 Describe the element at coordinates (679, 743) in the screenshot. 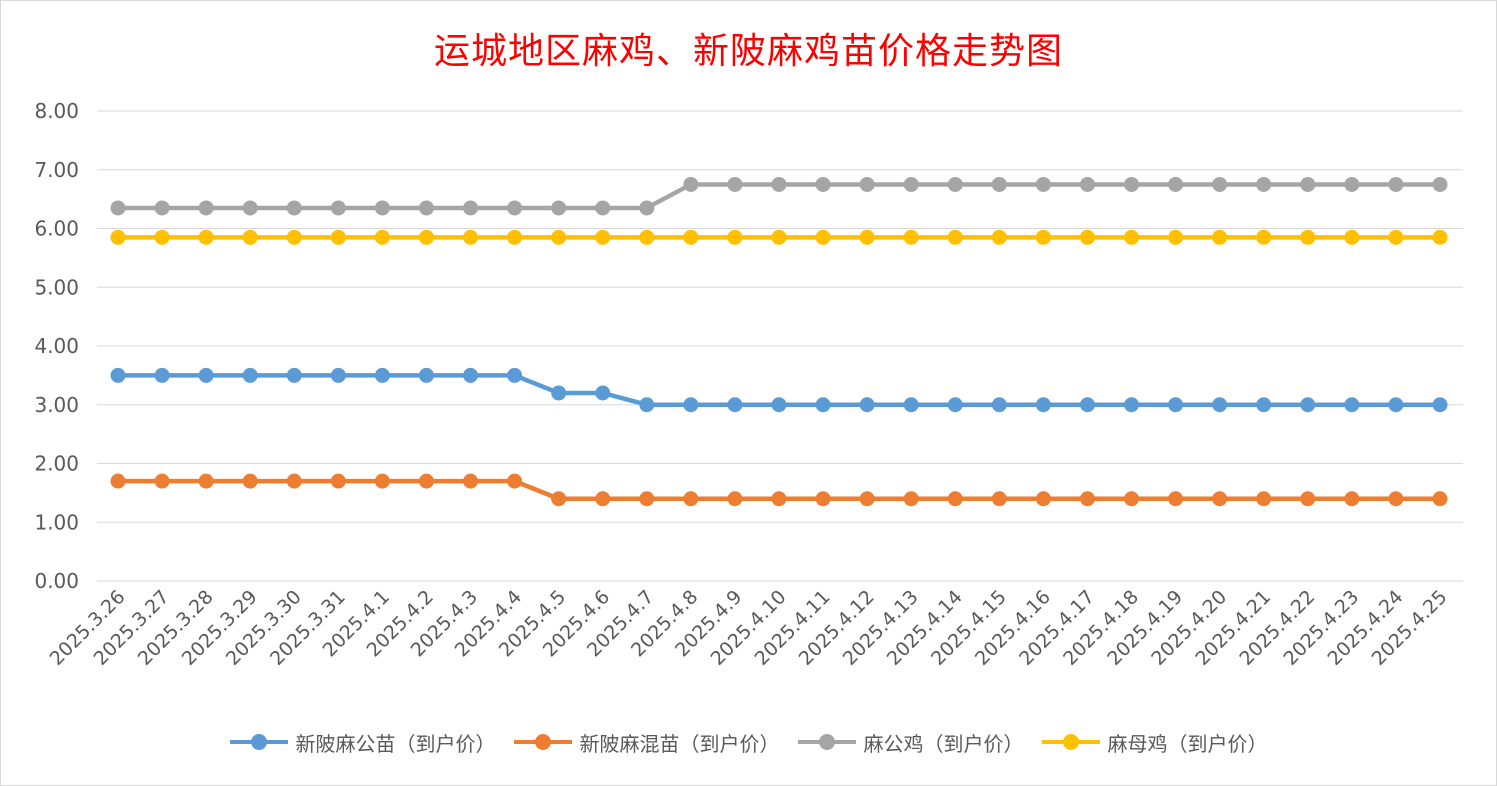

I see `legend-label: 新陂麻混苗（到户价）` at that location.